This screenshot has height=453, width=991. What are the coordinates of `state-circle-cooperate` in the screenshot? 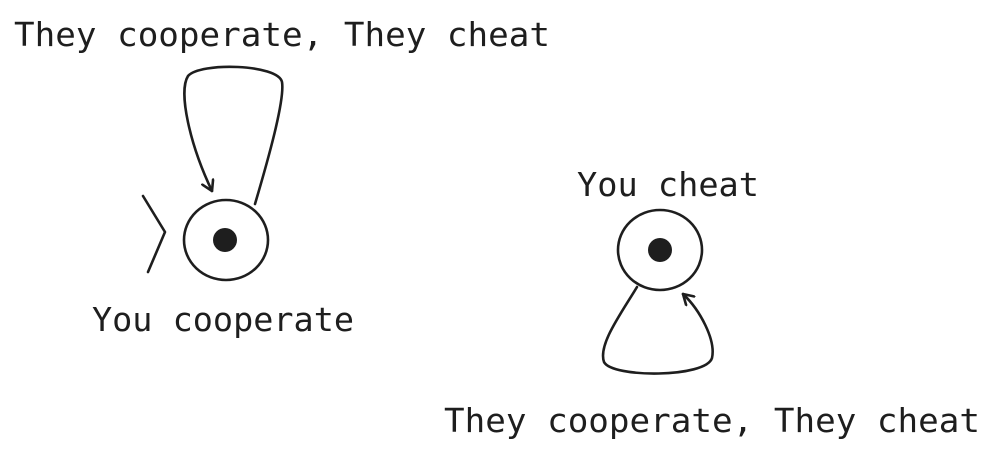 It's located at (226, 240).